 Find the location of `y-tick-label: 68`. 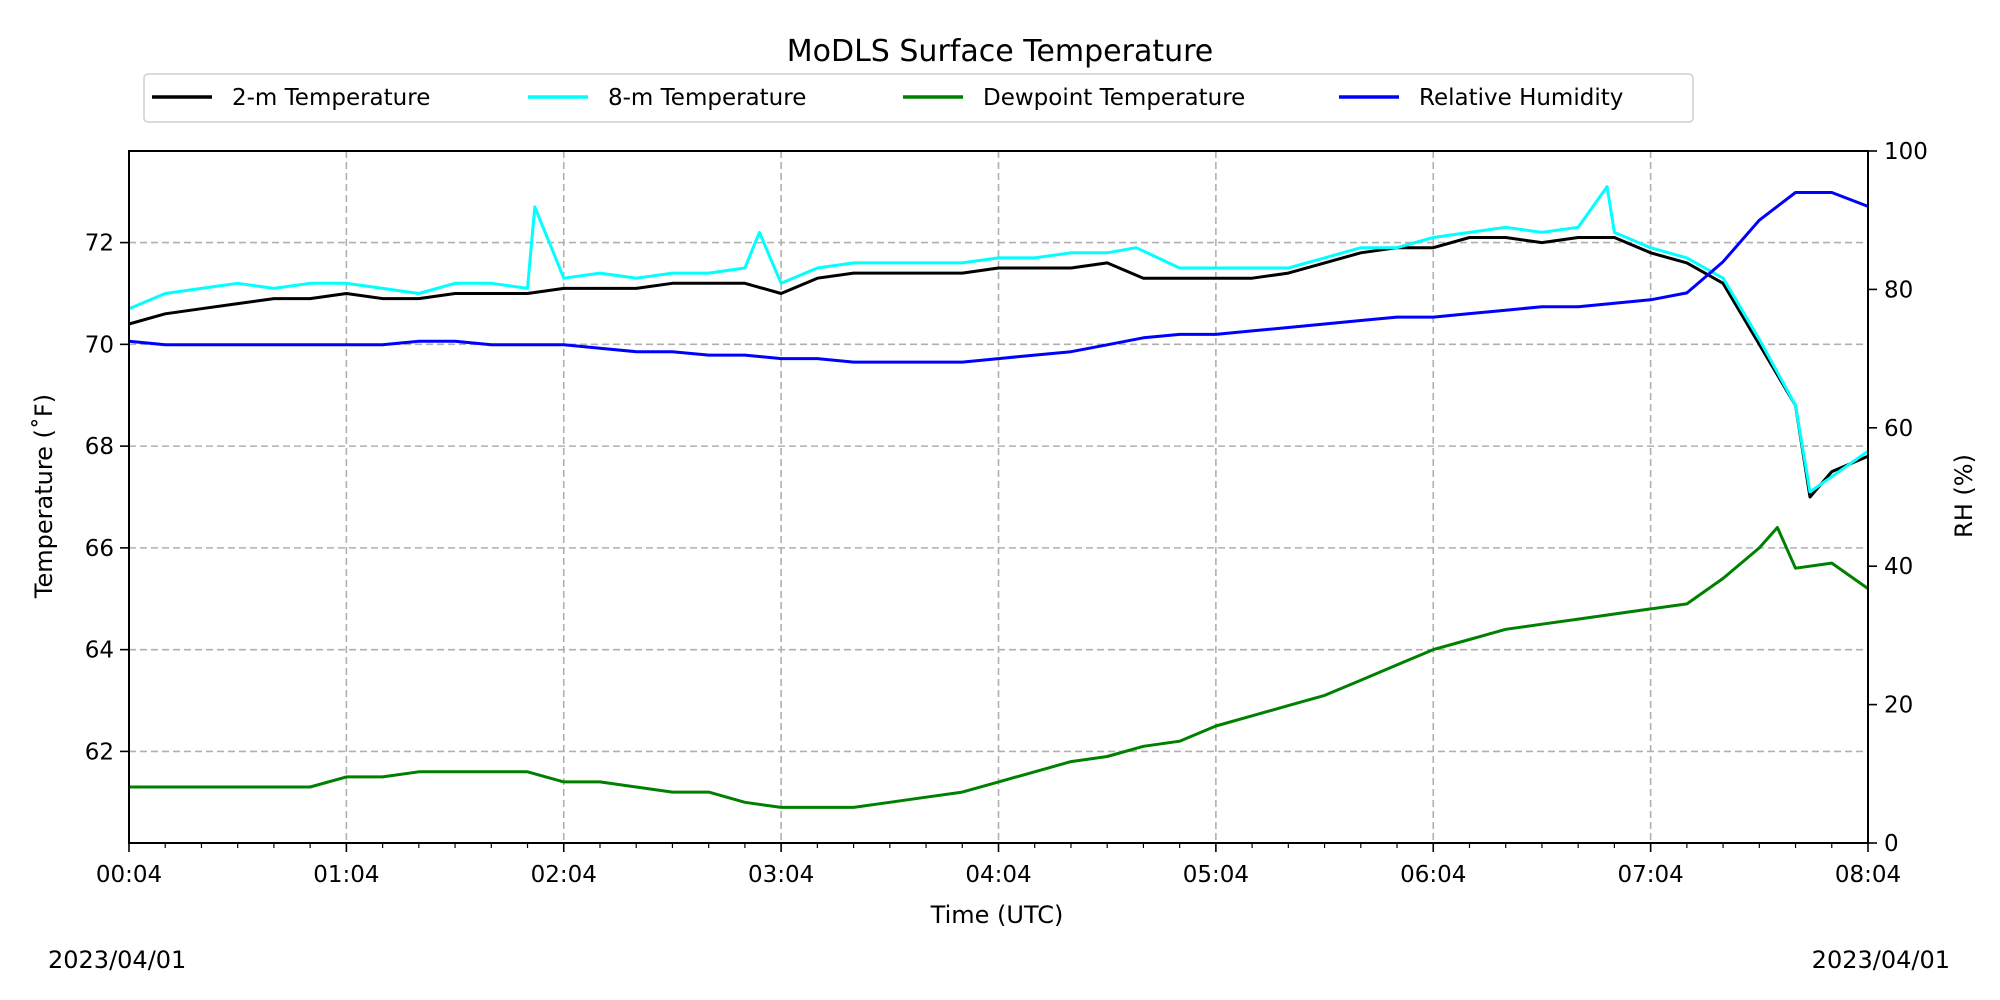

y-tick-label: 68 is located at coordinates (99, 447).